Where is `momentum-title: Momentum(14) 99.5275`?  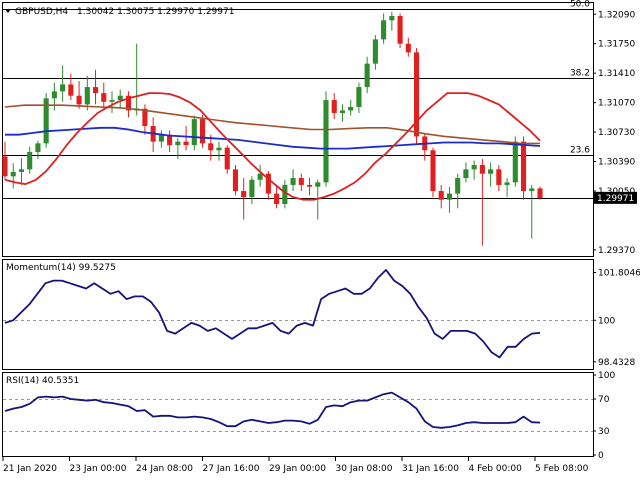 momentum-title: Momentum(14) 99.5275 is located at coordinates (61, 268).